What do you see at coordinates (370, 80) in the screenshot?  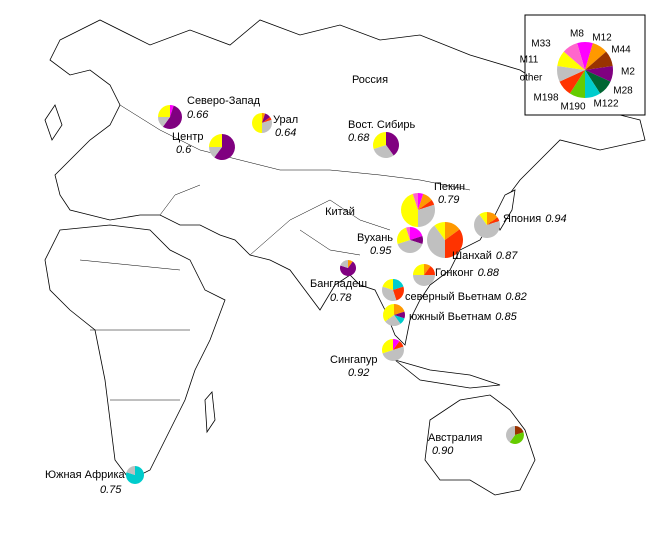 I see `map-label: Россия` at bounding box center [370, 80].